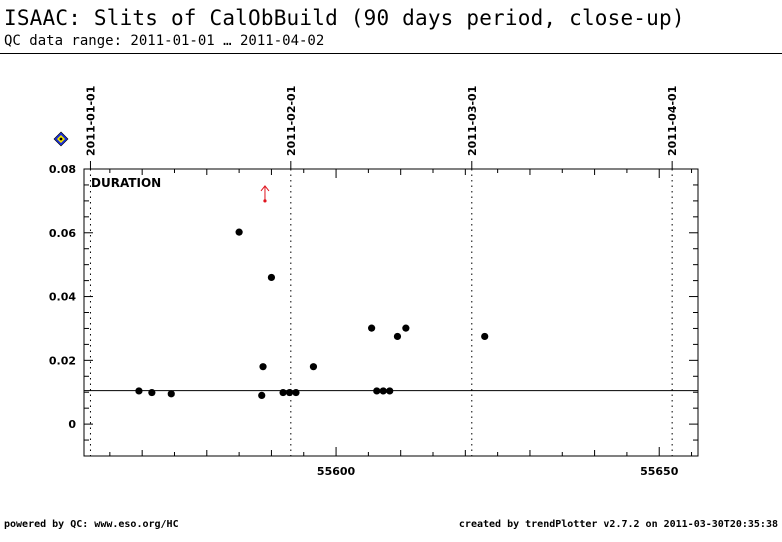 This screenshot has height=542, width=782. What do you see at coordinates (72, 424) in the screenshot?
I see `y-tick-label: 0` at bounding box center [72, 424].